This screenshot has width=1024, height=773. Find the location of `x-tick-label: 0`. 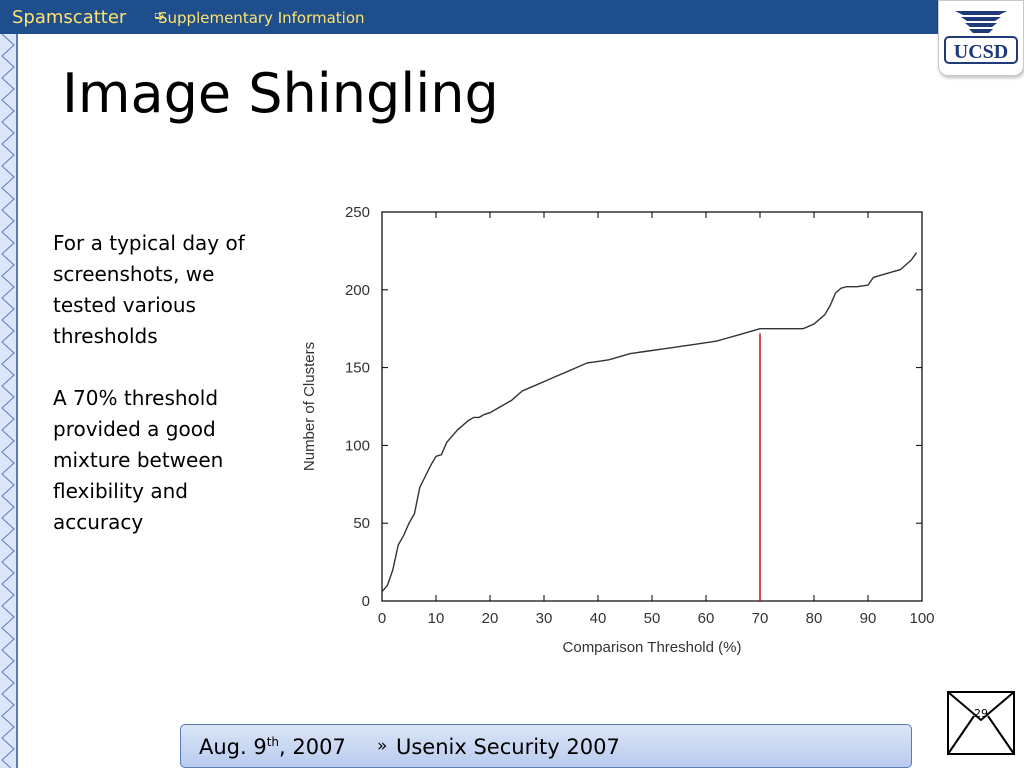

x-tick-label: 0 is located at coordinates (382, 618).